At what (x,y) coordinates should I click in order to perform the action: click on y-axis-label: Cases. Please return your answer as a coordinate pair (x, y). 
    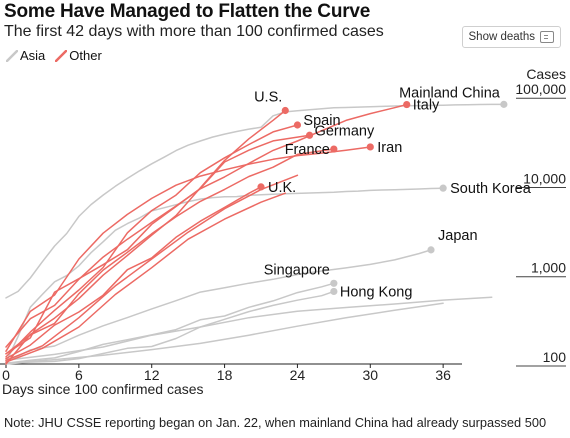
    Looking at the image, I should click on (546, 74).